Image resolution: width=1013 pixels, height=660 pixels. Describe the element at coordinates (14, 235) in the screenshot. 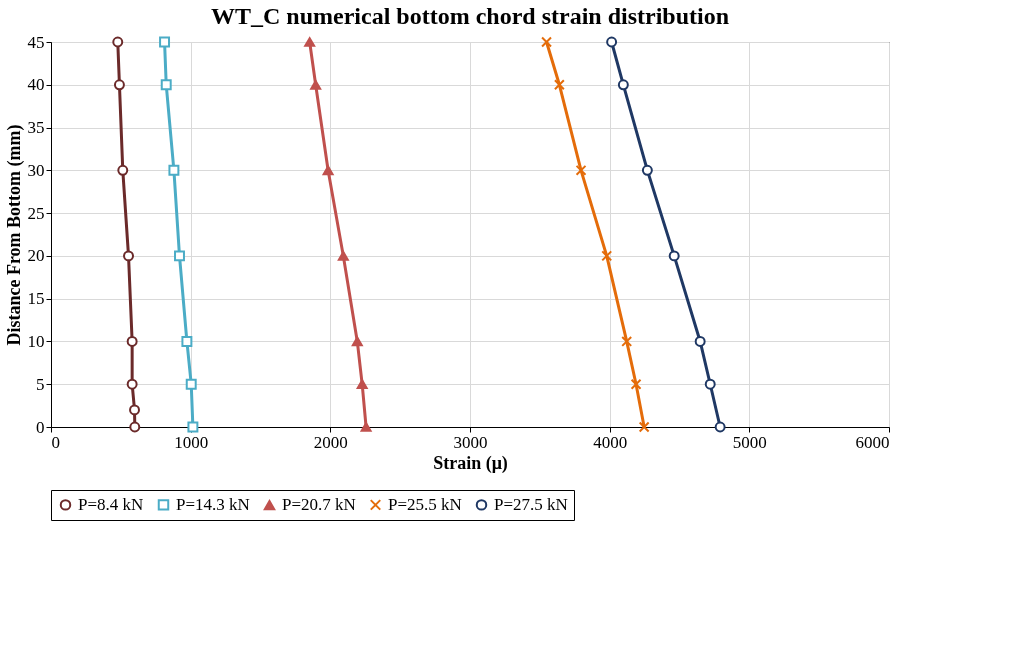

I see `y-axis-title: Distance From Bottom (mm)` at that location.